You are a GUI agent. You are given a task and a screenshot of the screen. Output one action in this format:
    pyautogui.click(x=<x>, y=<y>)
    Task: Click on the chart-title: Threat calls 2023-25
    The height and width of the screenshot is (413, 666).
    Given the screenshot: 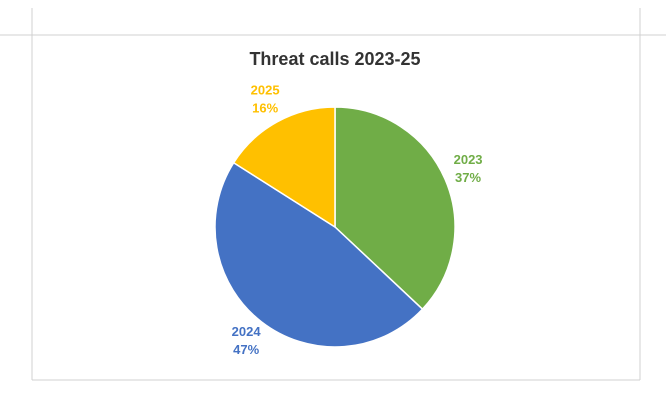 What is the action you would take?
    pyautogui.click(x=334, y=59)
    